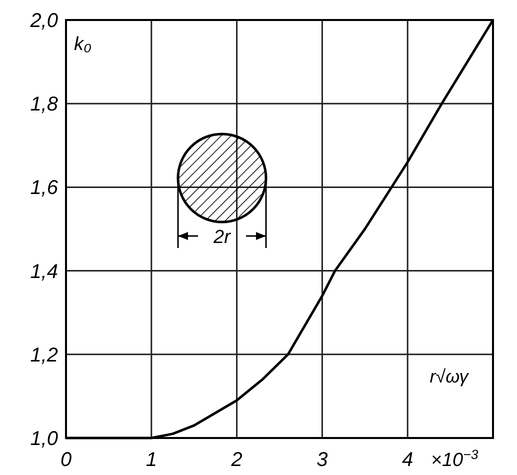  I want to click on y-tick-label: 1,0, so click(44, 439).